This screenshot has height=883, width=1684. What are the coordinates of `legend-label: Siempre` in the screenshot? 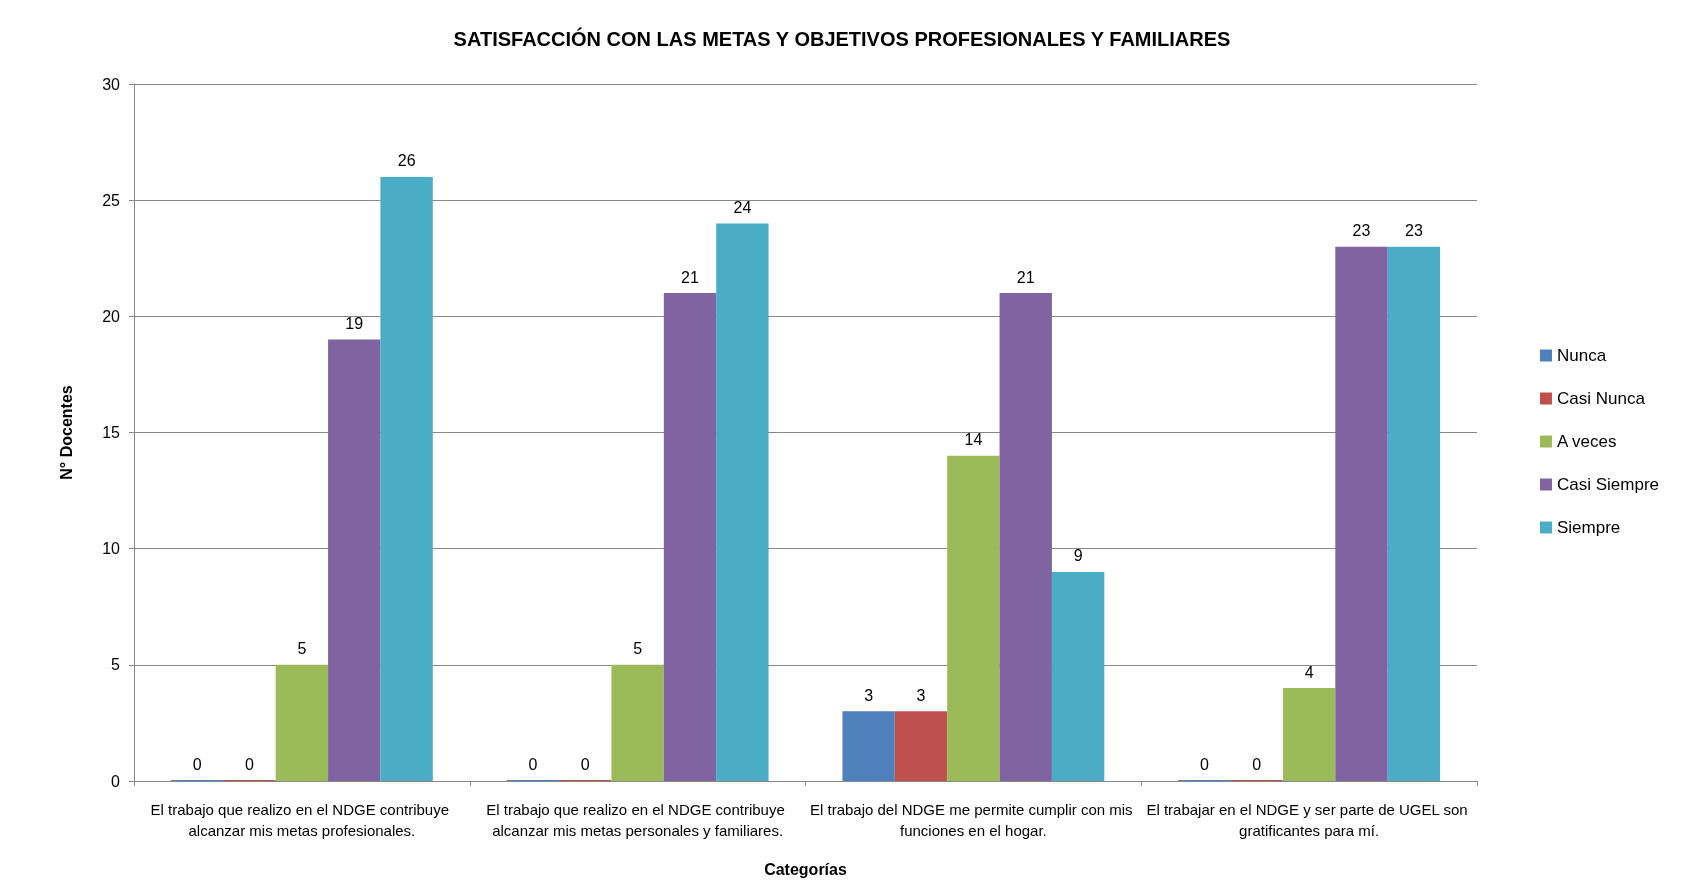 It's located at (1588, 527).